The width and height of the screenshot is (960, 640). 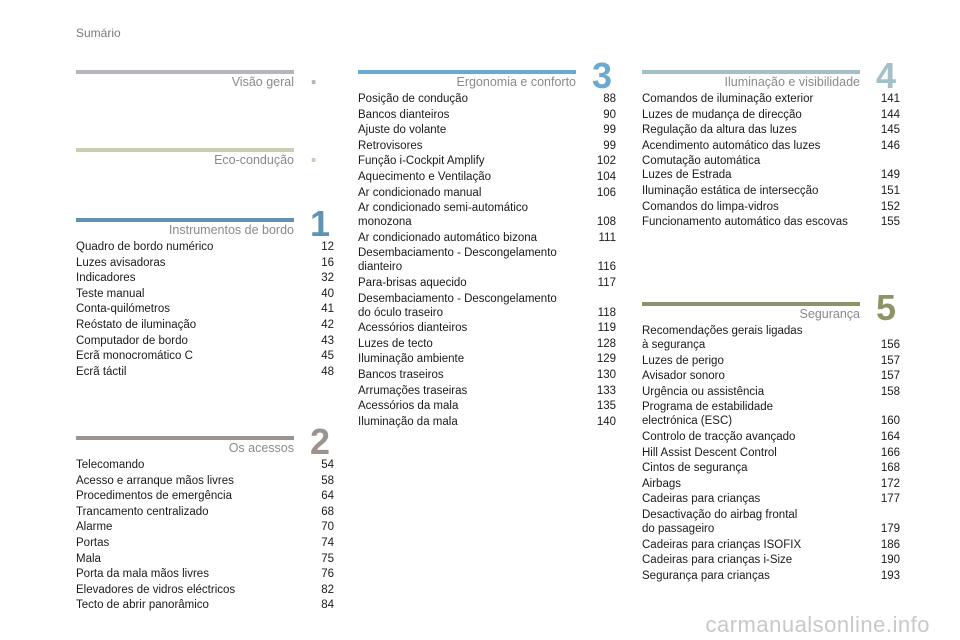 I want to click on toc-entry-label: Airbags, so click(x=661, y=483).